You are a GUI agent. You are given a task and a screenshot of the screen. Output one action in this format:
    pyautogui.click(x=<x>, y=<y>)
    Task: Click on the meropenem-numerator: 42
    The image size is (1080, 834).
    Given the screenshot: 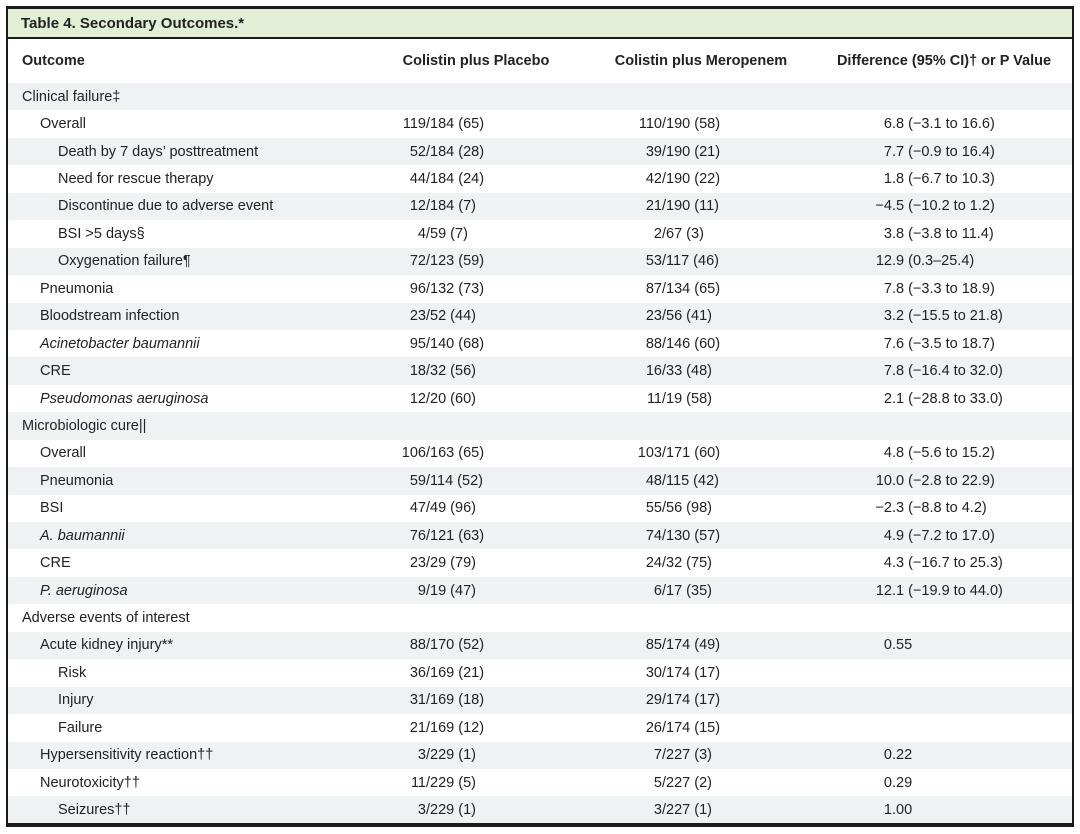 What is the action you would take?
    pyautogui.click(x=653, y=179)
    